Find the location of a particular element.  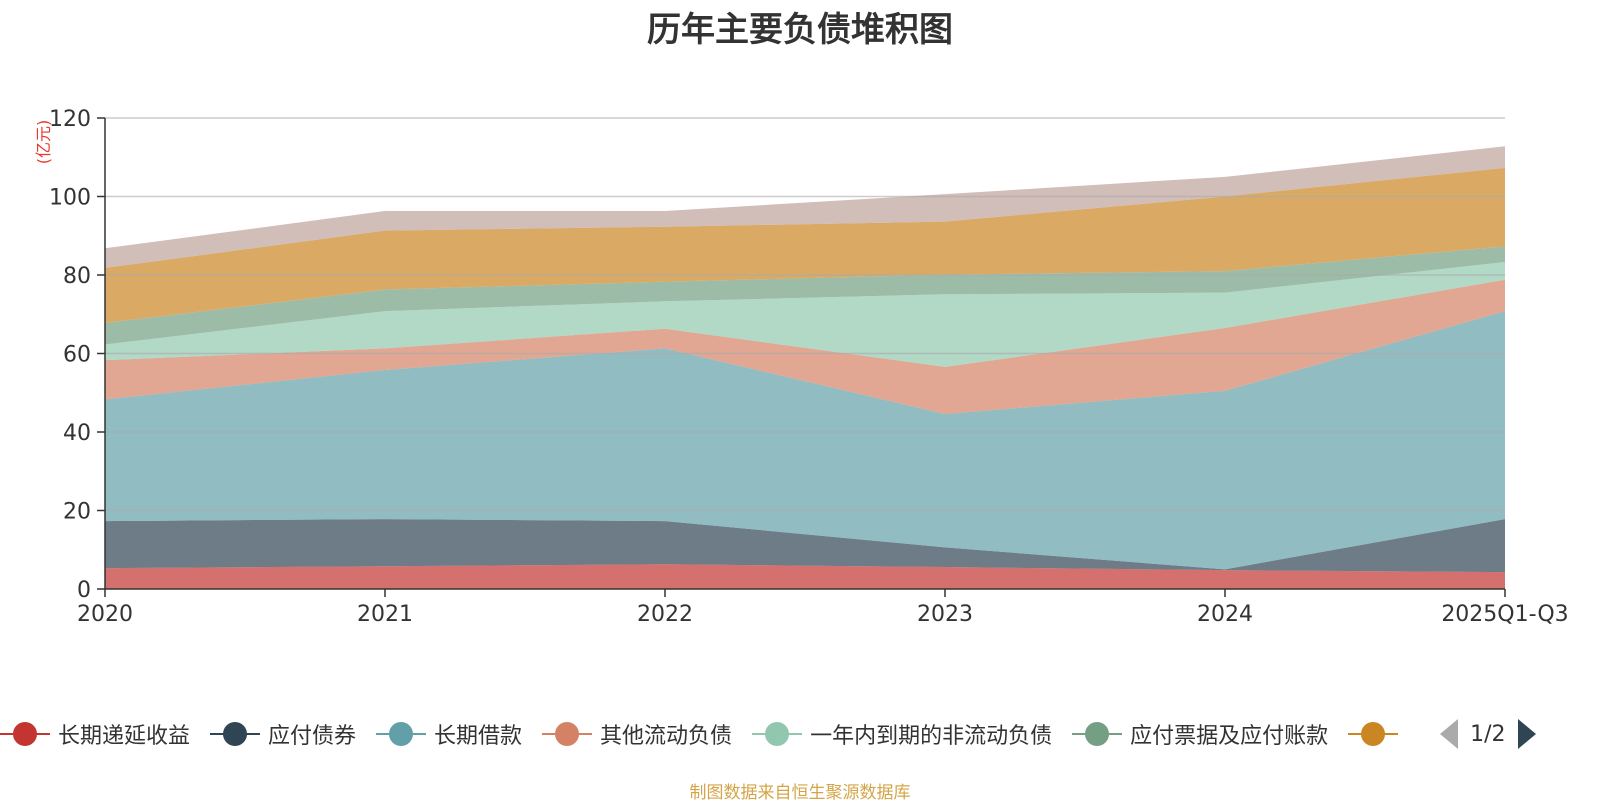

chart-title: 历年主要负债堆积图 is located at coordinates (800, 30).